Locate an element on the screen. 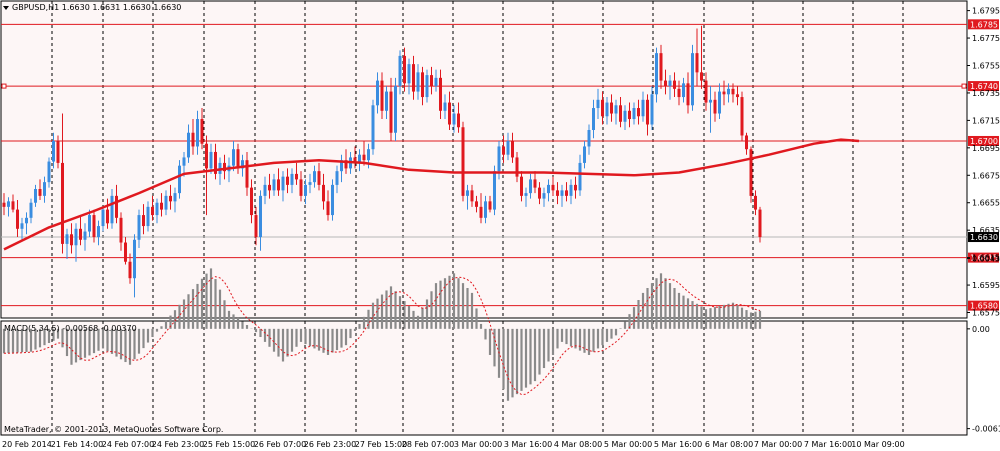  price-tick-label: 1.6615 is located at coordinates (986, 258).